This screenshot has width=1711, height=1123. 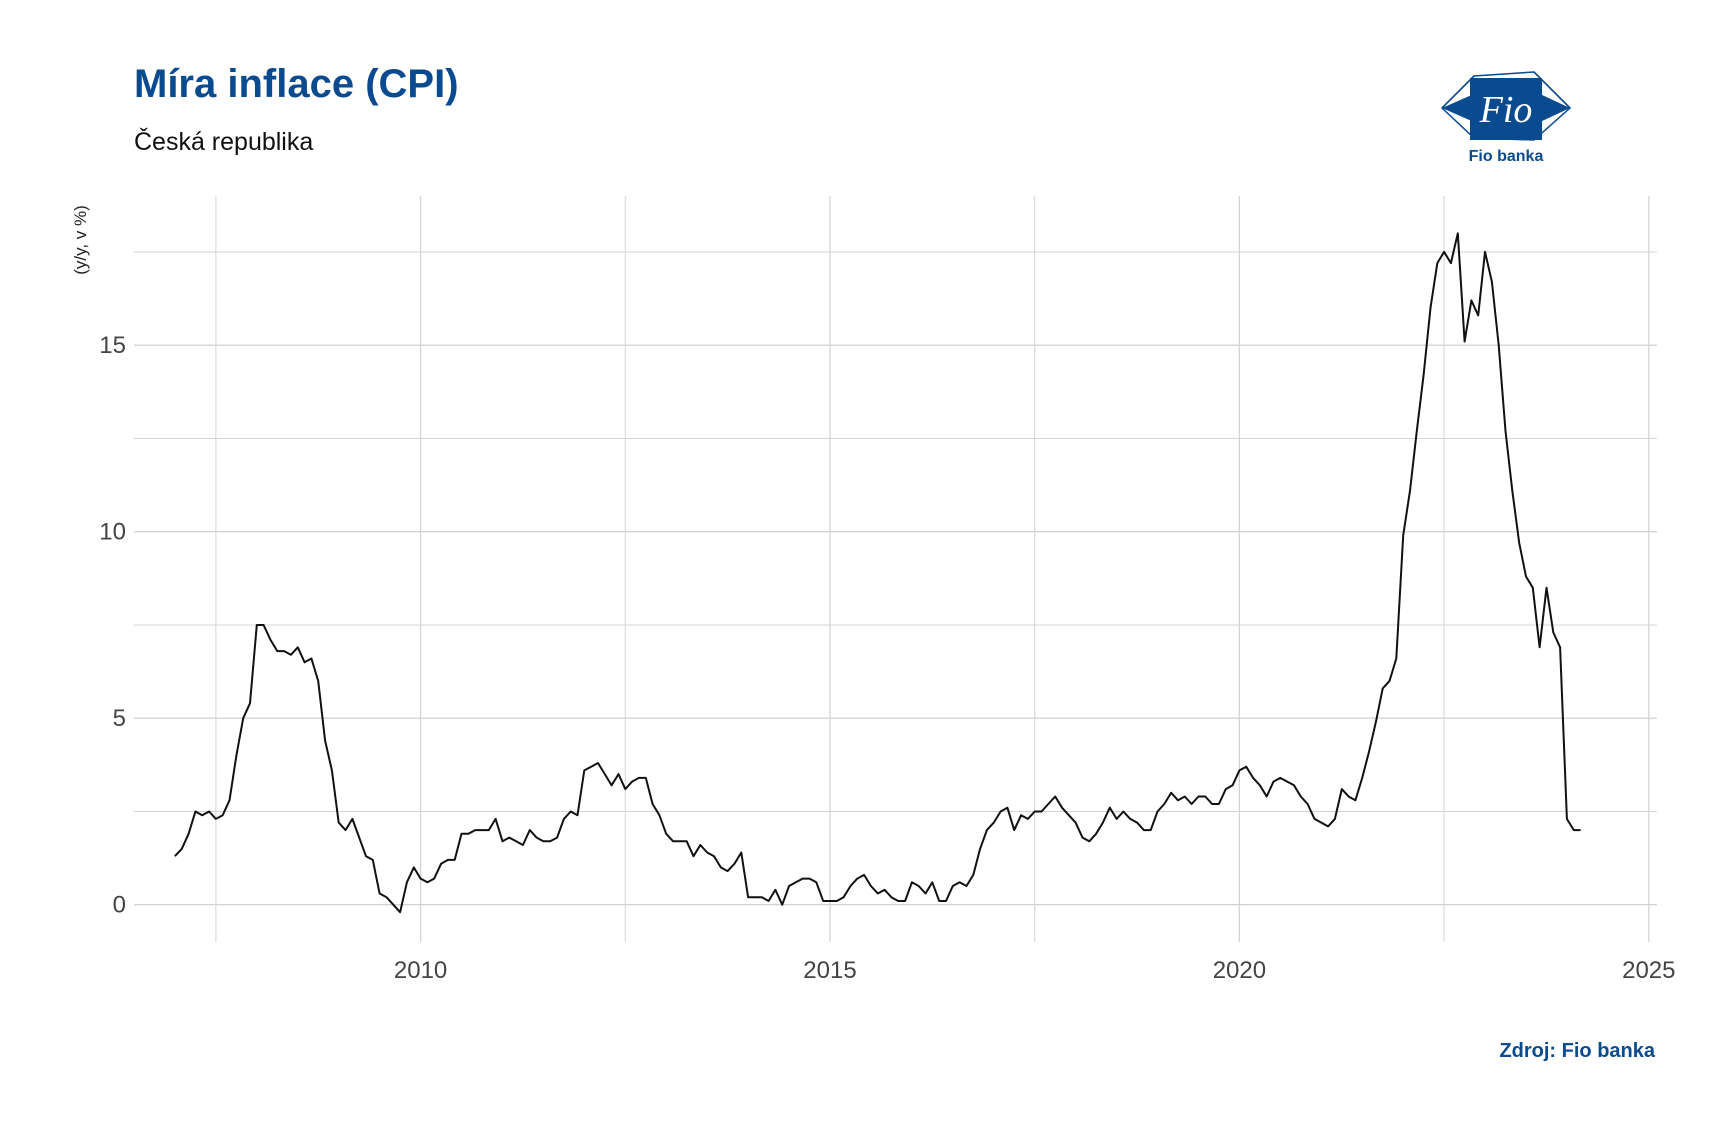 I want to click on y-tick-label: 0, so click(x=119, y=905).